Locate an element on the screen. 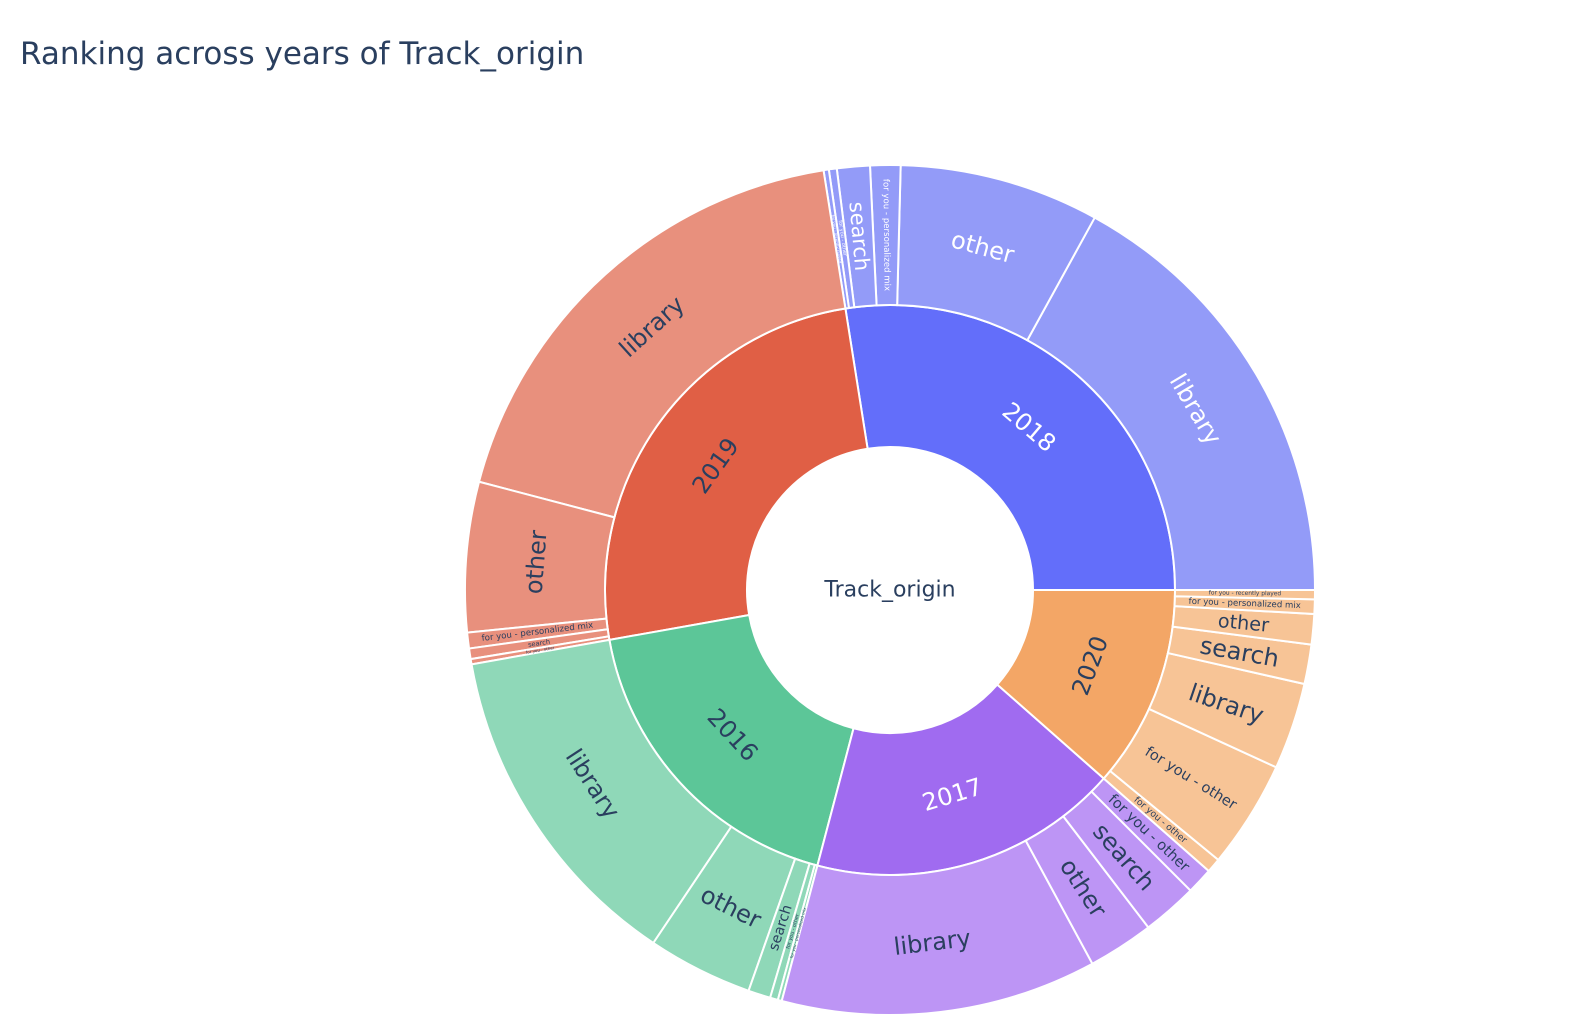  origin-label-2019-other: other is located at coordinates (536, 562).